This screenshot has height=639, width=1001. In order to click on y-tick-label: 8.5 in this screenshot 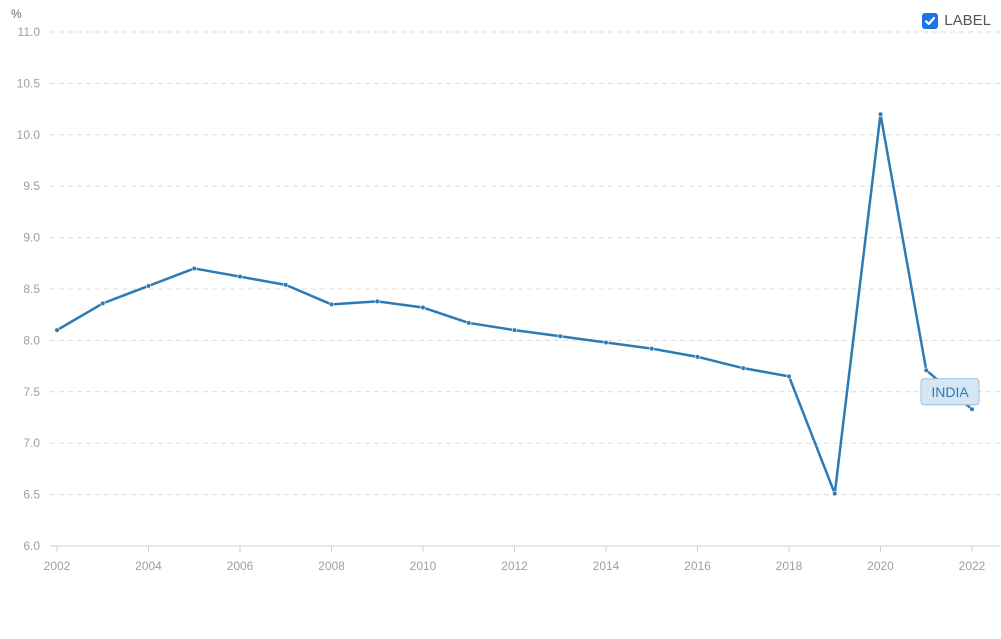, I will do `click(31, 289)`.